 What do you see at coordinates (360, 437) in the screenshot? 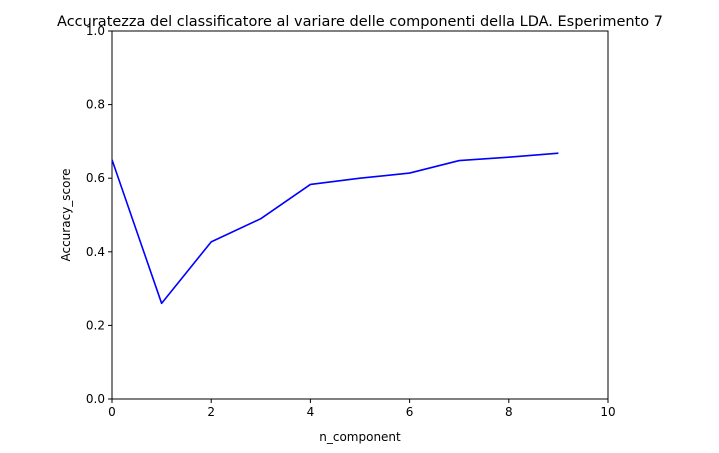
I see `x-axis-label: n_component` at bounding box center [360, 437].